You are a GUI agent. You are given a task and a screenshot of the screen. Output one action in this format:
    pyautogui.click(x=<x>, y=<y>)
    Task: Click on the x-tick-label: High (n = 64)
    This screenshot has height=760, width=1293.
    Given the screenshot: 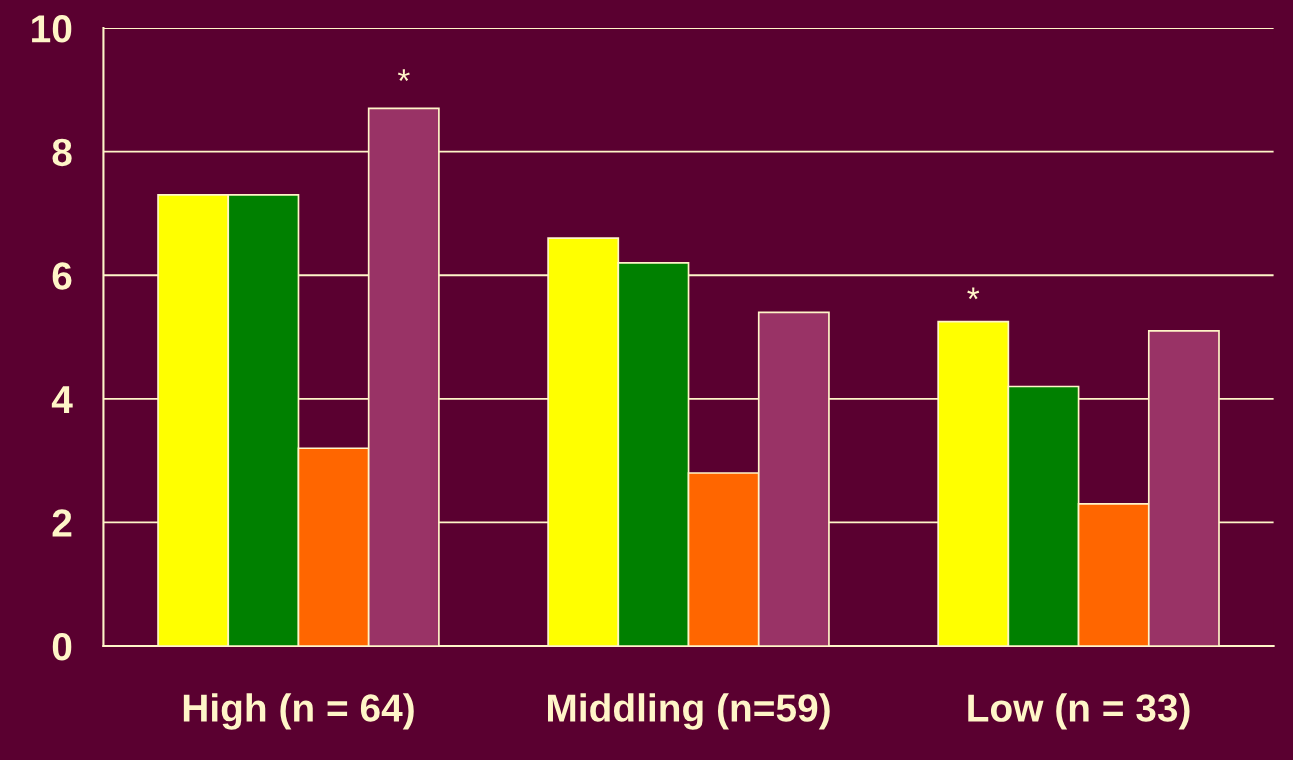 What is the action you would take?
    pyautogui.click(x=298, y=711)
    